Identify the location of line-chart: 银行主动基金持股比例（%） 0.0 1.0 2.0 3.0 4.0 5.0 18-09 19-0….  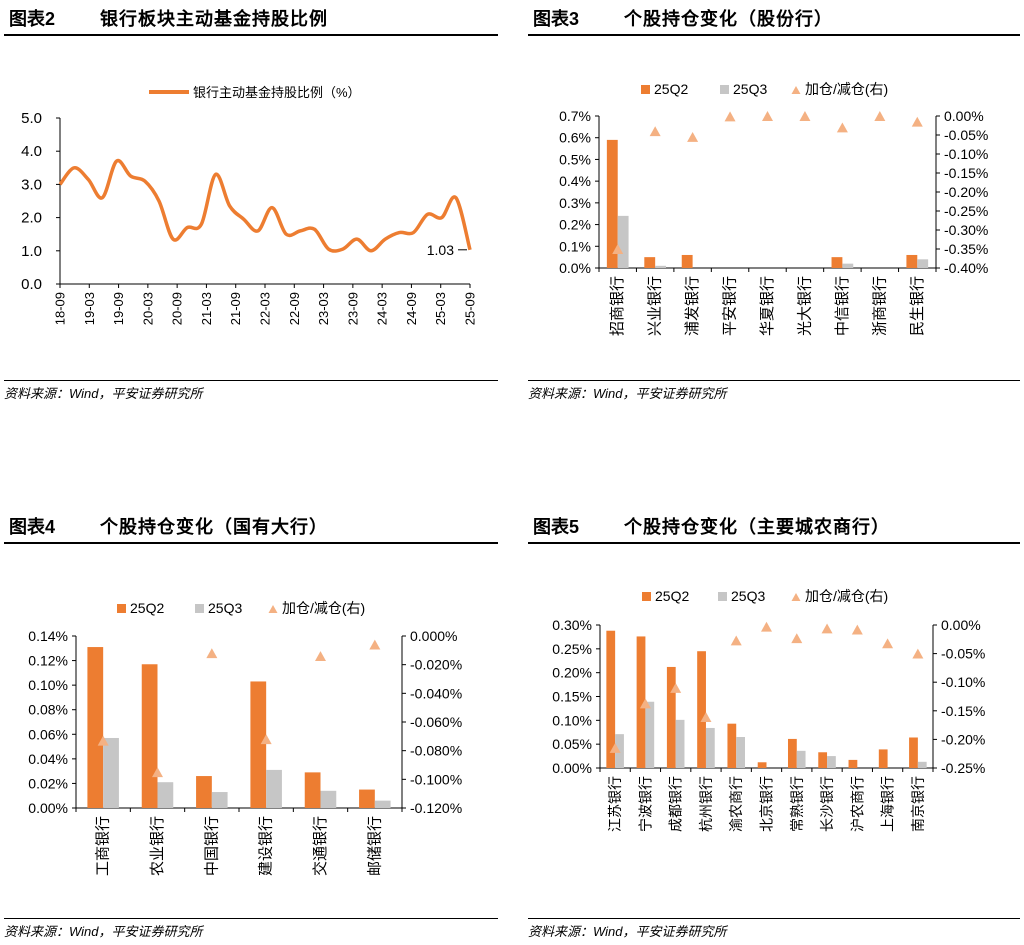
(249, 205).